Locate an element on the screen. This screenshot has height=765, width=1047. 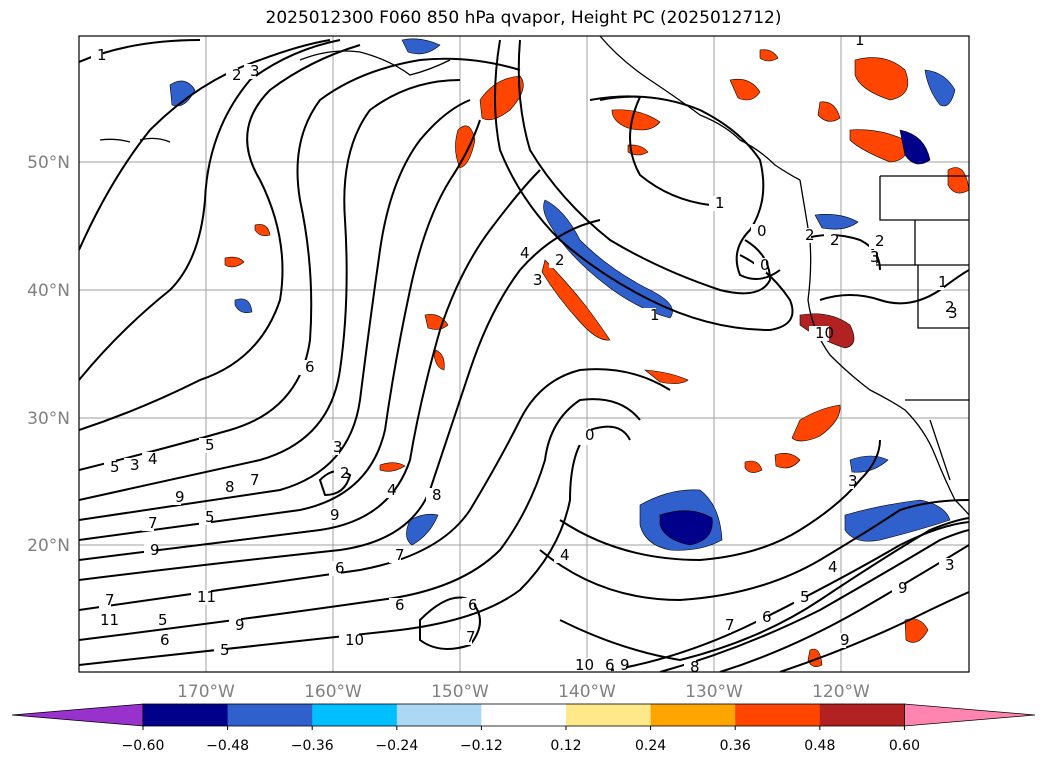
colorbar-tick-label: −0.24 is located at coordinates (396, 746).